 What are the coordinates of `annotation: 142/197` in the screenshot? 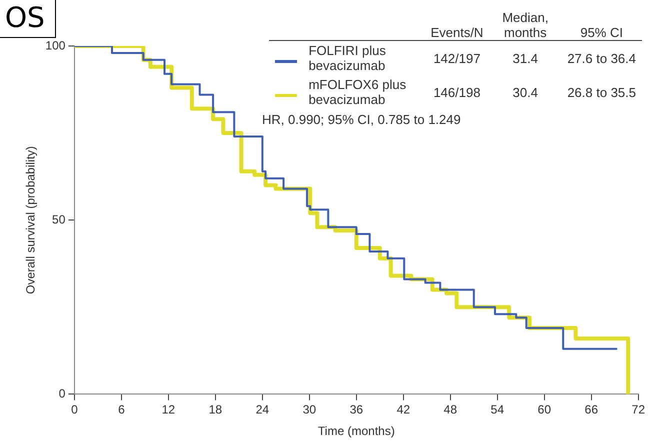 It's located at (457, 59).